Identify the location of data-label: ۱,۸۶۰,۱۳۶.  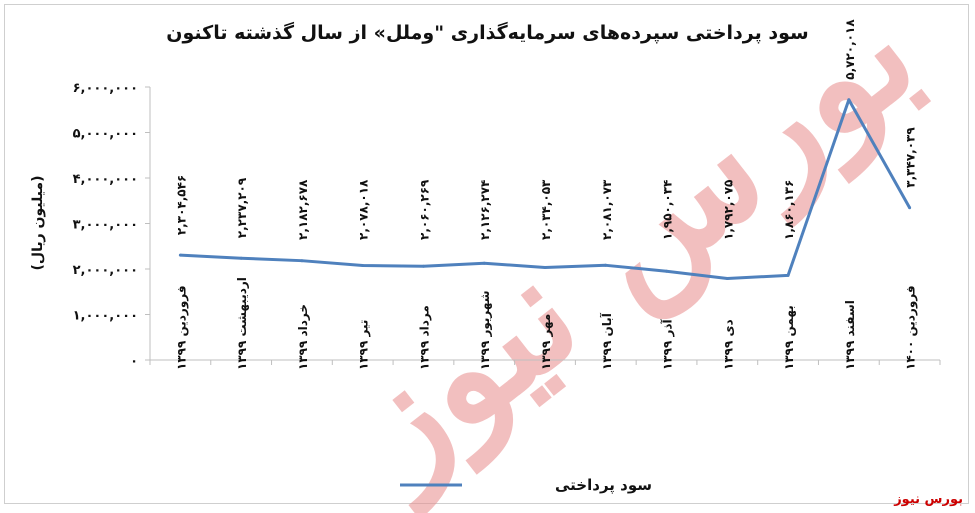
(789, 210).